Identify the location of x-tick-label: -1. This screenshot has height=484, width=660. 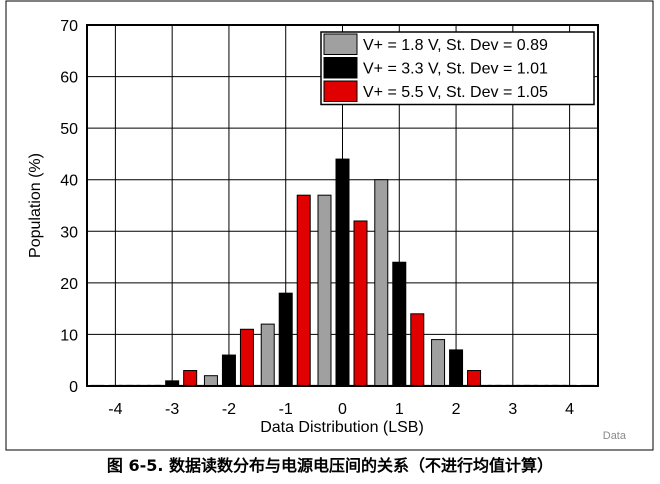
(286, 409).